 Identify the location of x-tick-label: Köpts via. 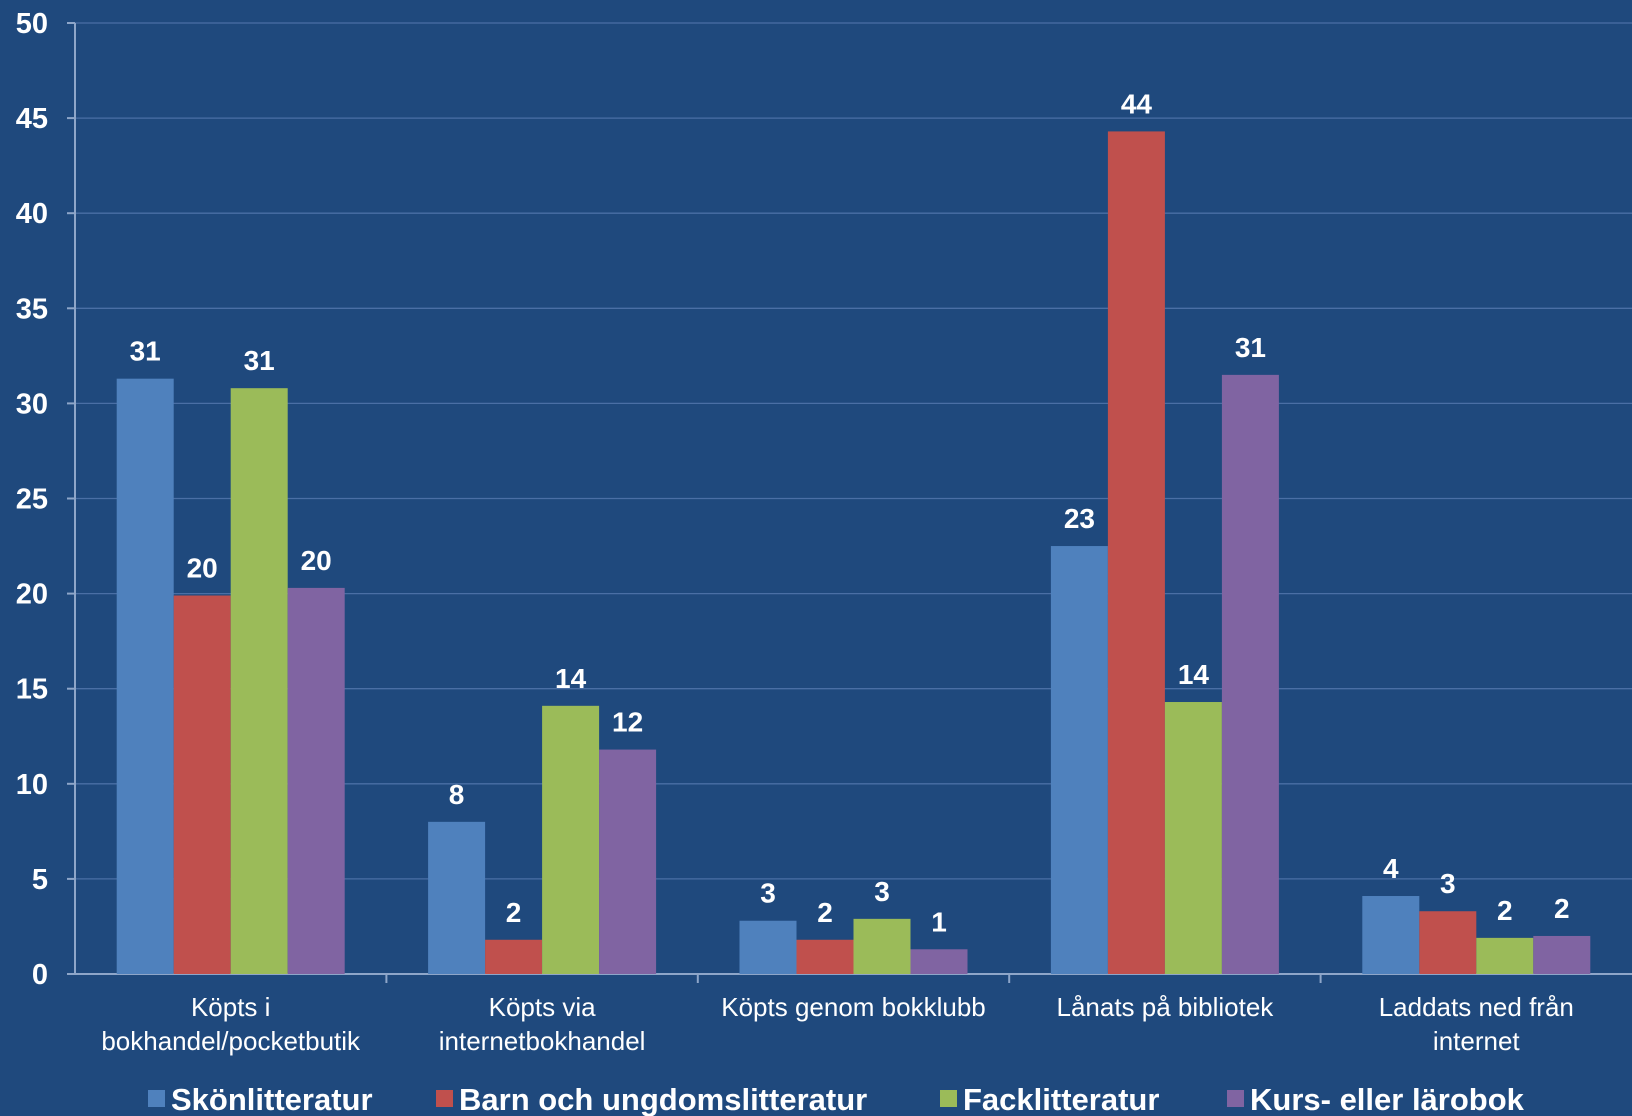
(542, 1007).